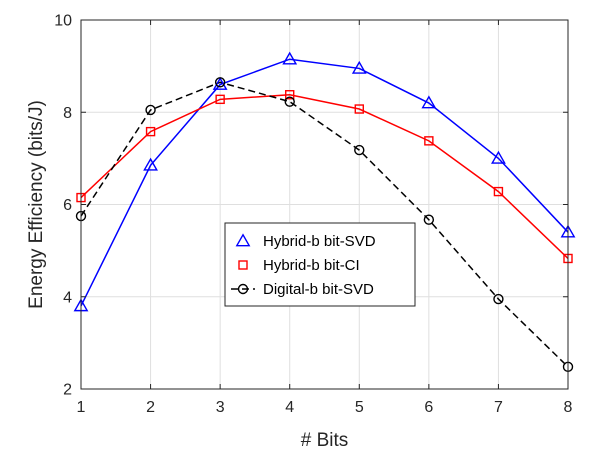  Describe the element at coordinates (319, 241) in the screenshot. I see `legend-label: Hybrid-b bit-SVD` at that location.